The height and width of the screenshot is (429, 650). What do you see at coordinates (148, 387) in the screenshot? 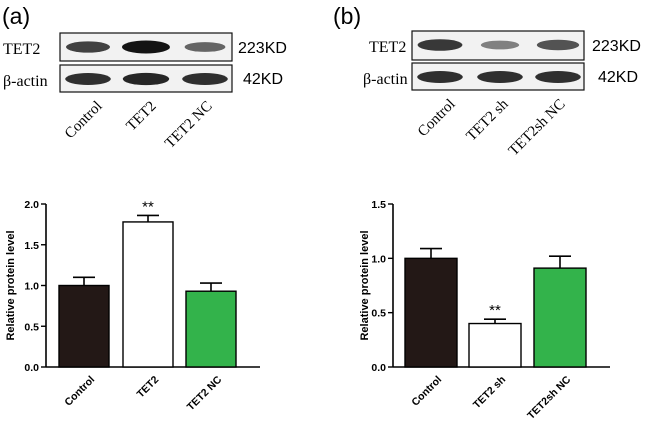
I see `x-tick-label: TET2` at bounding box center [148, 387].